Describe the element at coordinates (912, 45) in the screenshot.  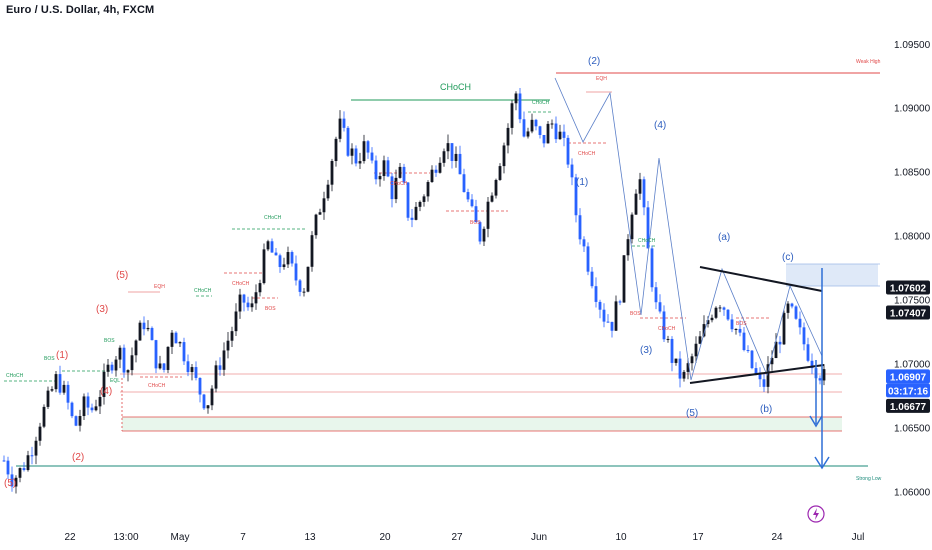
I see `y-tick-label: 1.09500` at that location.